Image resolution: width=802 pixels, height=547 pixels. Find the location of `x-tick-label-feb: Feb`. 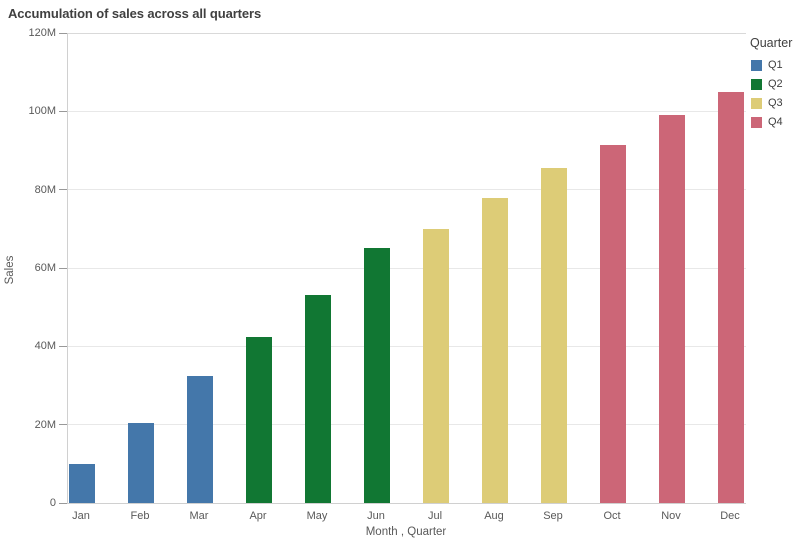

x-tick-label-feb: Feb is located at coordinates (140, 516).